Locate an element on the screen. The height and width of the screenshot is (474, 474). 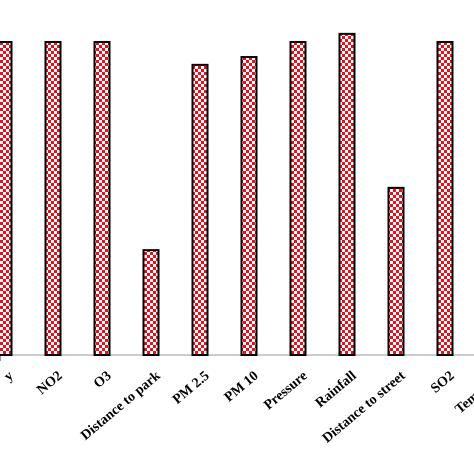
x-tick-label: Rainfall is located at coordinates (336, 390).